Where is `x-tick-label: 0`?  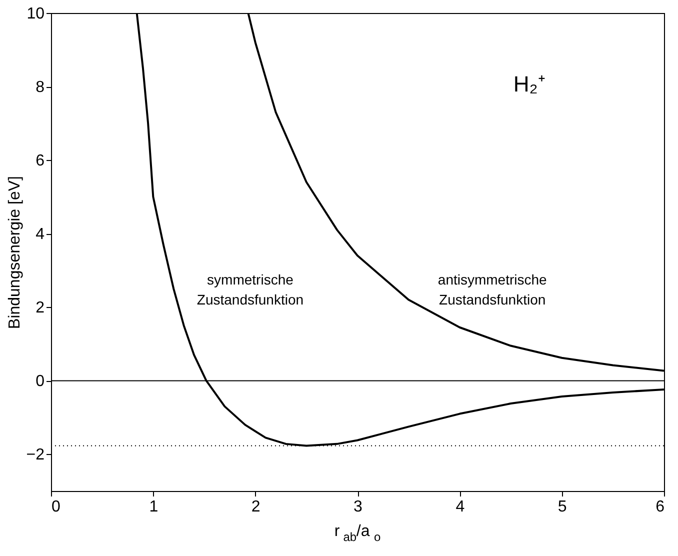
x-tick-label: 0 is located at coordinates (56, 507).